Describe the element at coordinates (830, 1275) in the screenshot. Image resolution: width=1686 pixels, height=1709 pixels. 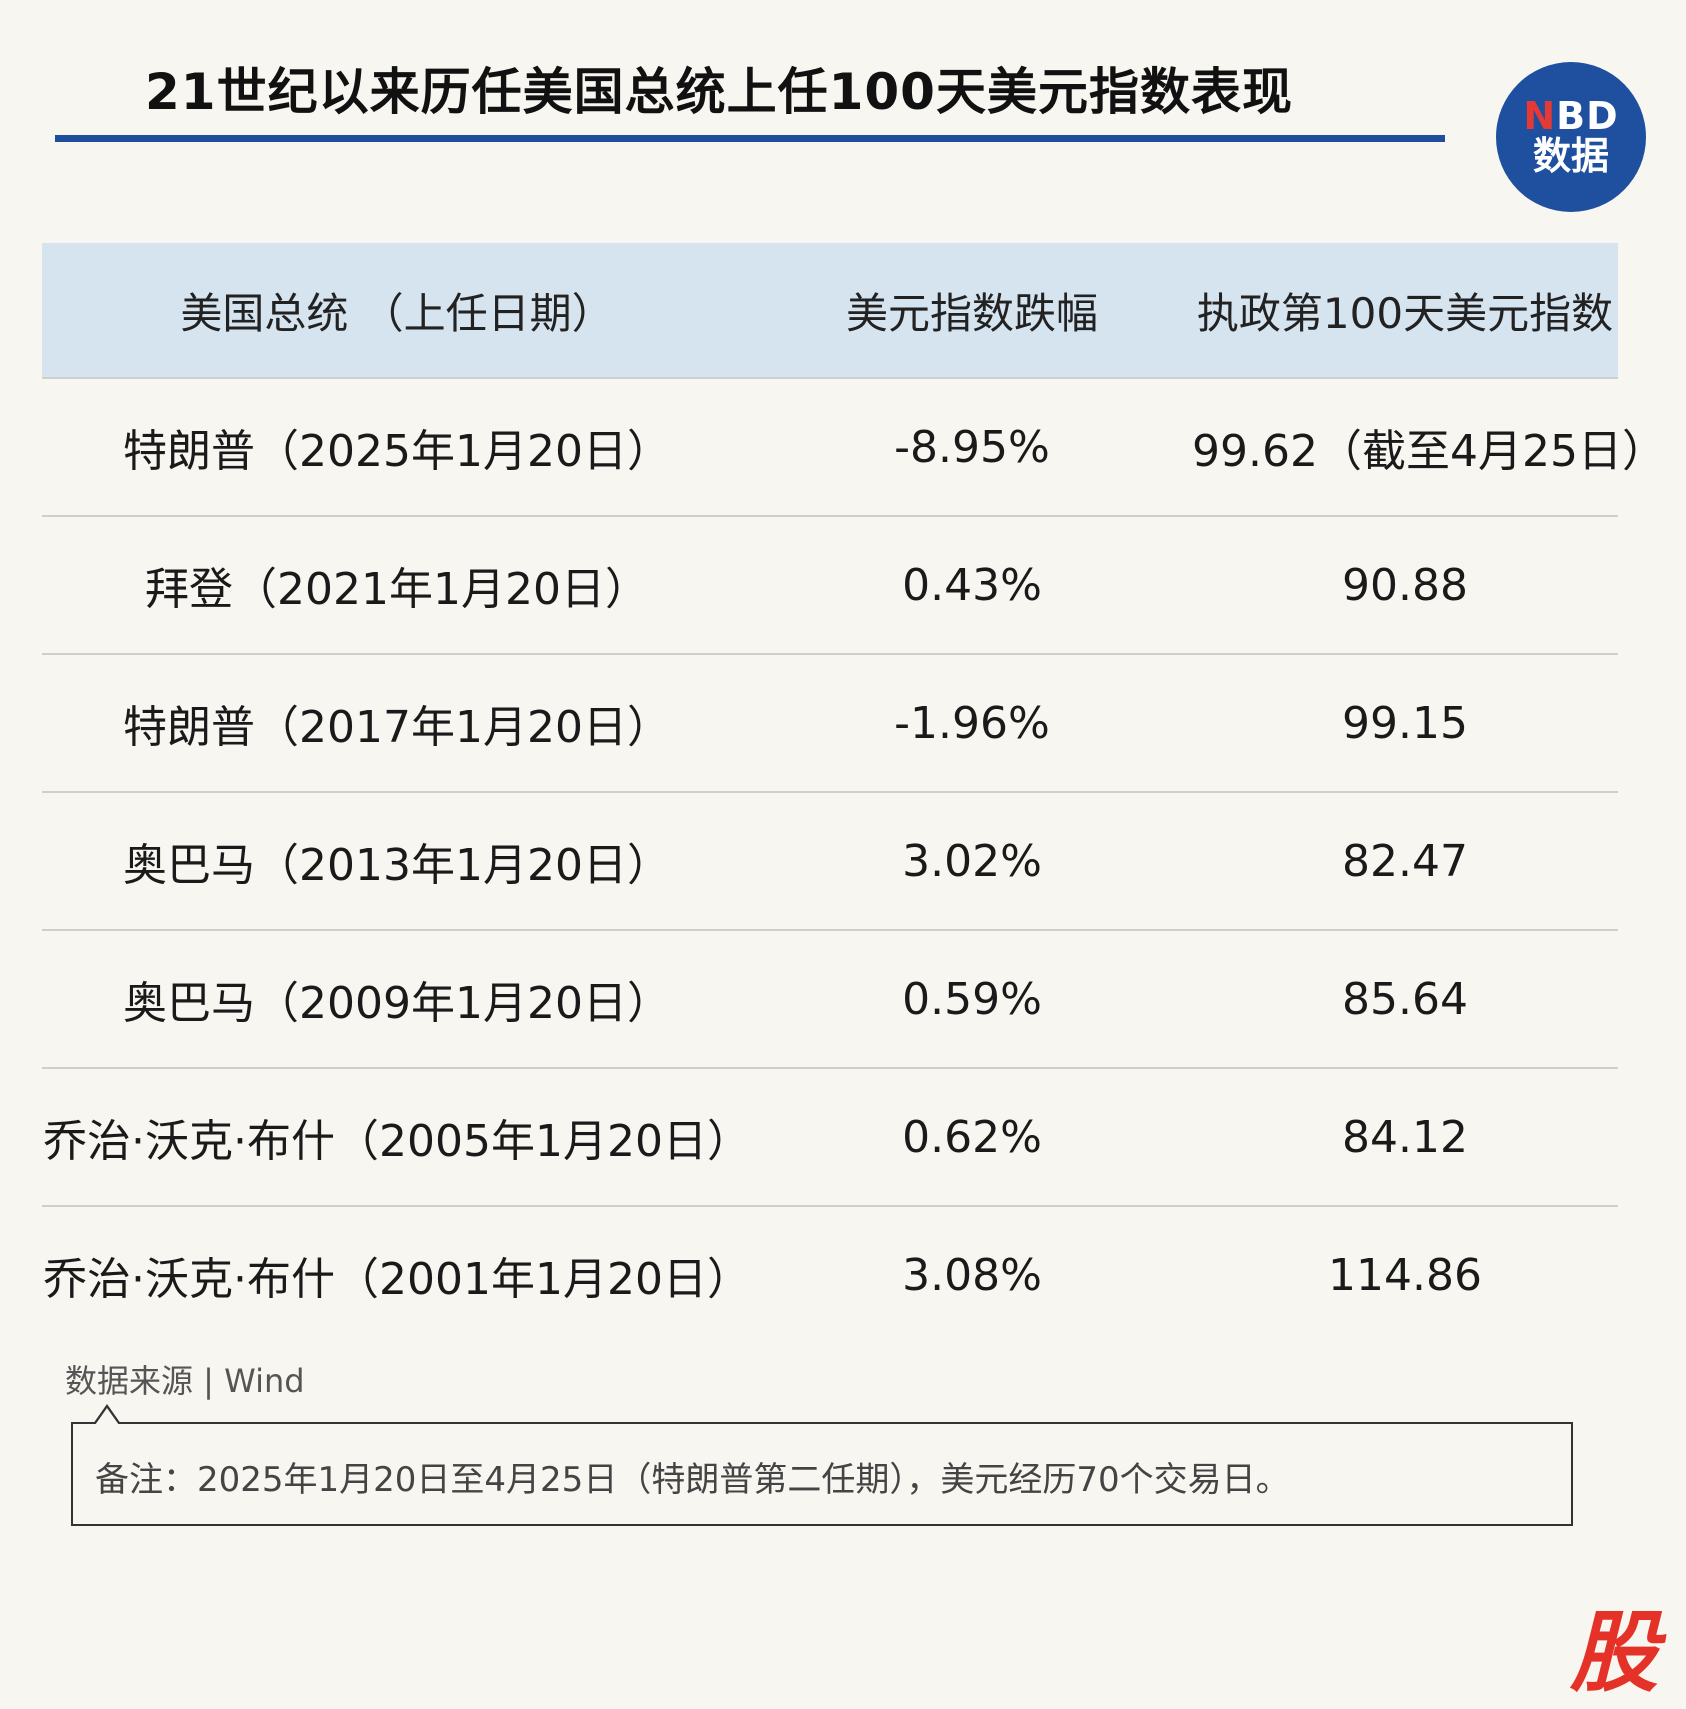
I see `table-row: 乔治·沃克·布什（2001年1月20日） 3.08% 114.86` at that location.